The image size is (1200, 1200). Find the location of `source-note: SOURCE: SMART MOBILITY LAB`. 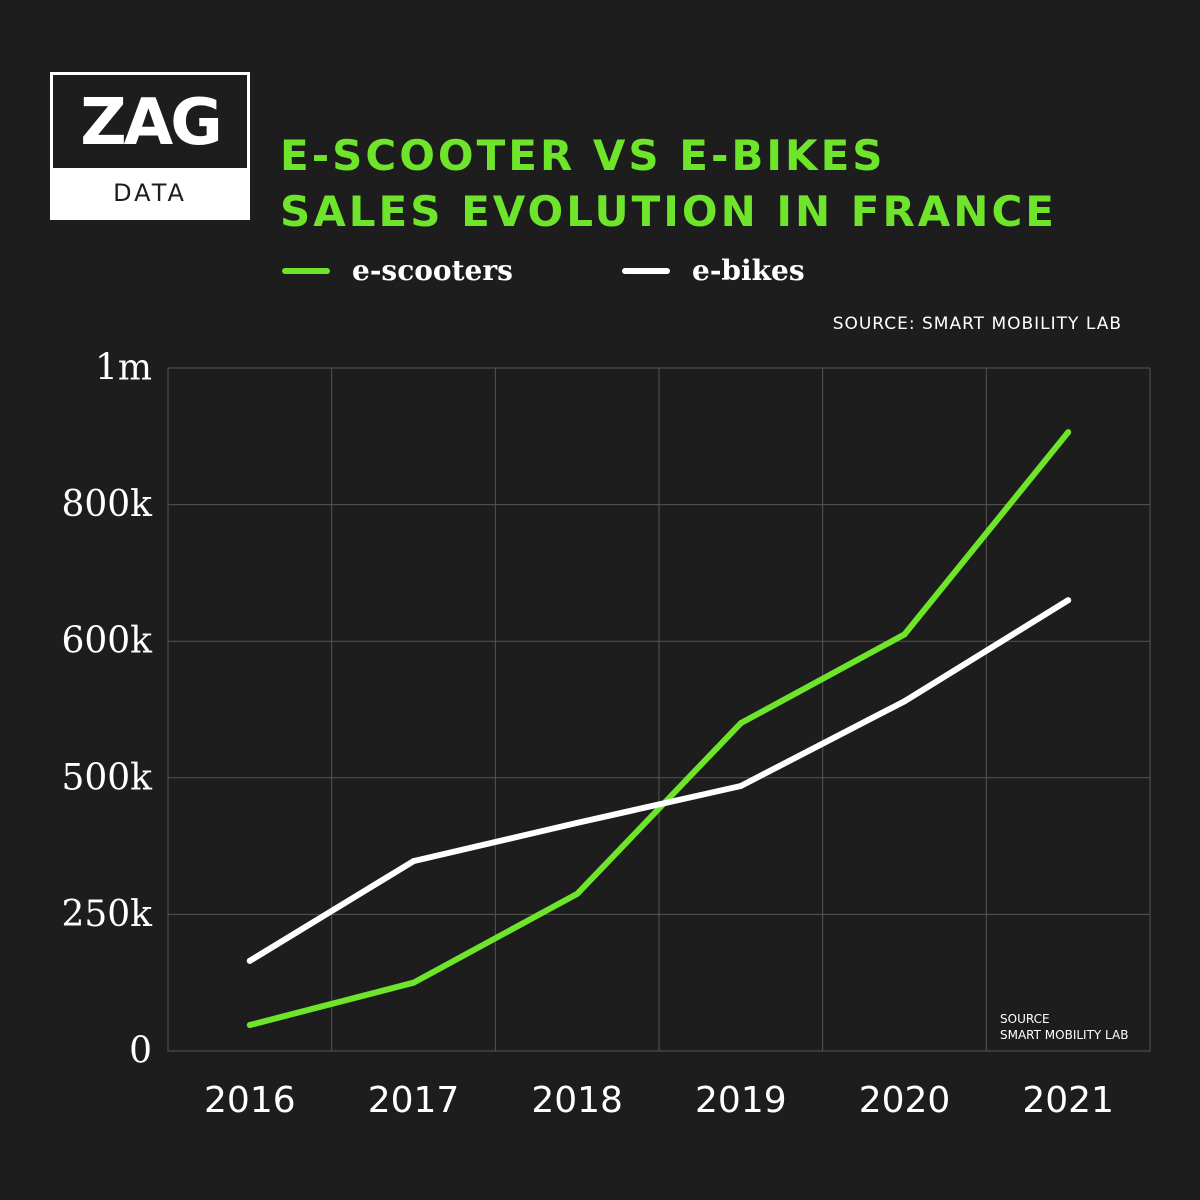

source-note: SOURCE: SMART MOBILITY LAB is located at coordinates (977, 324).